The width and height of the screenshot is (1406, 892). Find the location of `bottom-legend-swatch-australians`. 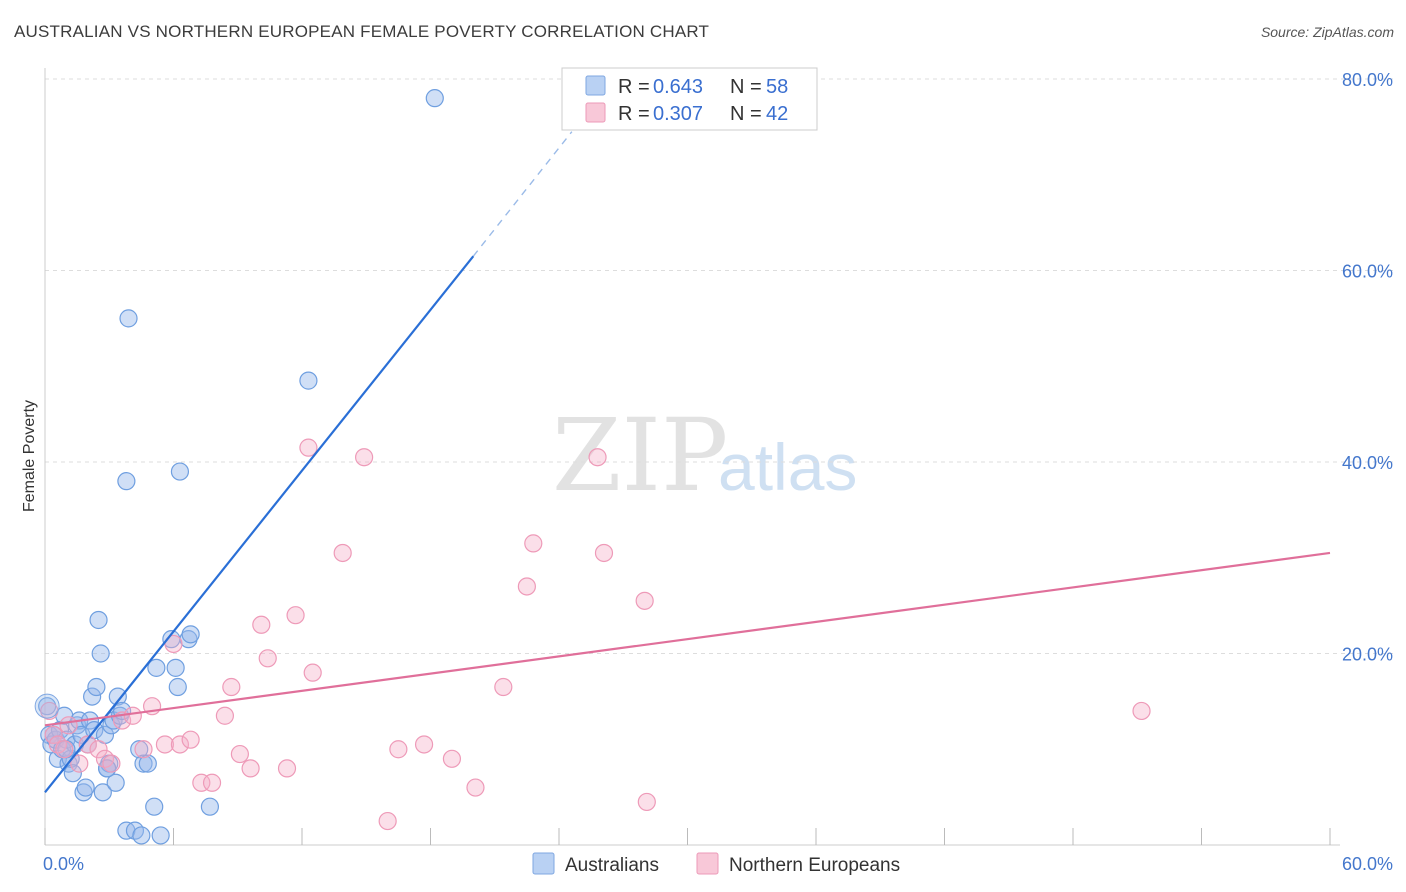

bottom-legend-swatch-australians is located at coordinates (543, 863).